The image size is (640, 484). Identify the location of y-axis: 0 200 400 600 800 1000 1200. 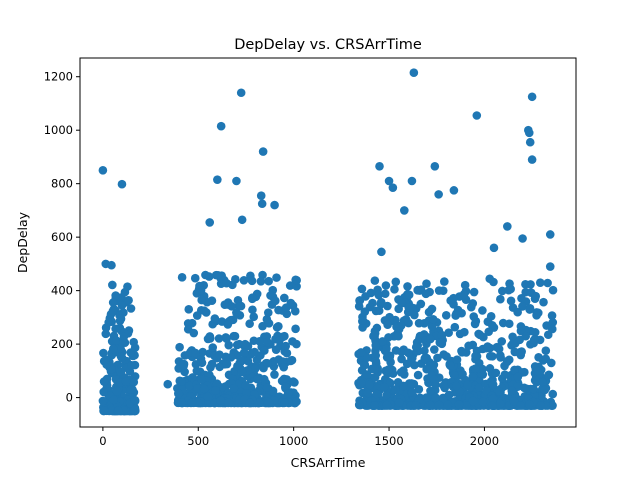
(62, 237).